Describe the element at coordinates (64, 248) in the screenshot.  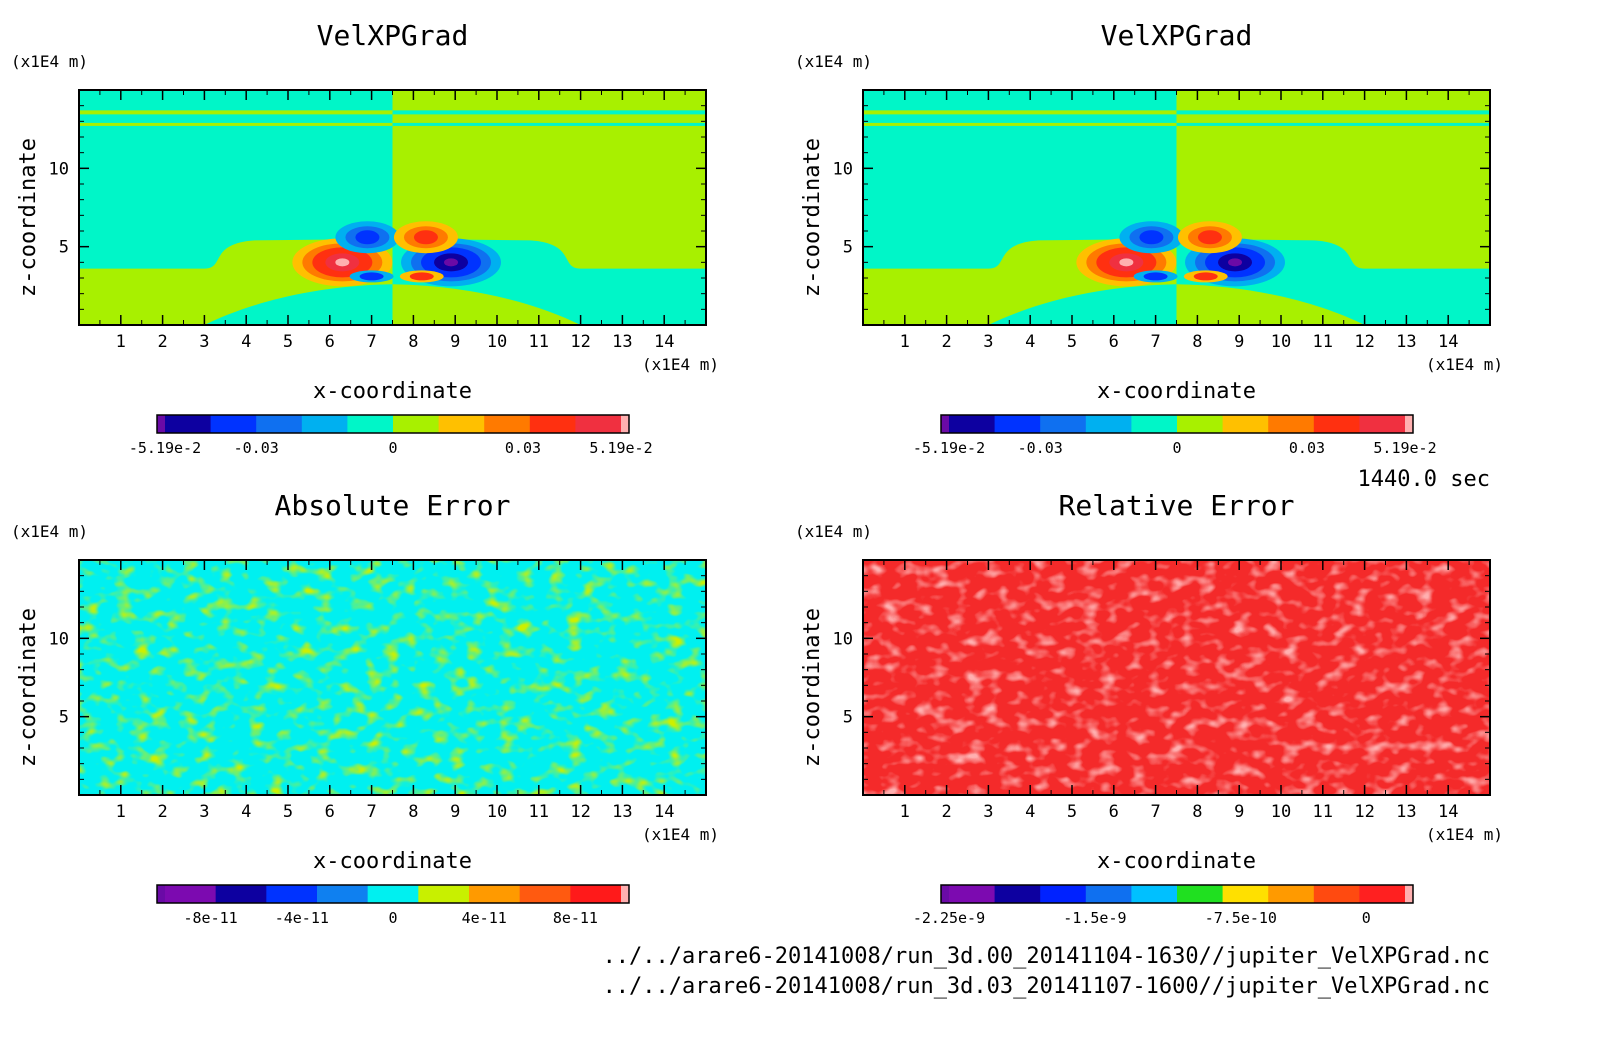
I see `z-tick-label: 5` at that location.